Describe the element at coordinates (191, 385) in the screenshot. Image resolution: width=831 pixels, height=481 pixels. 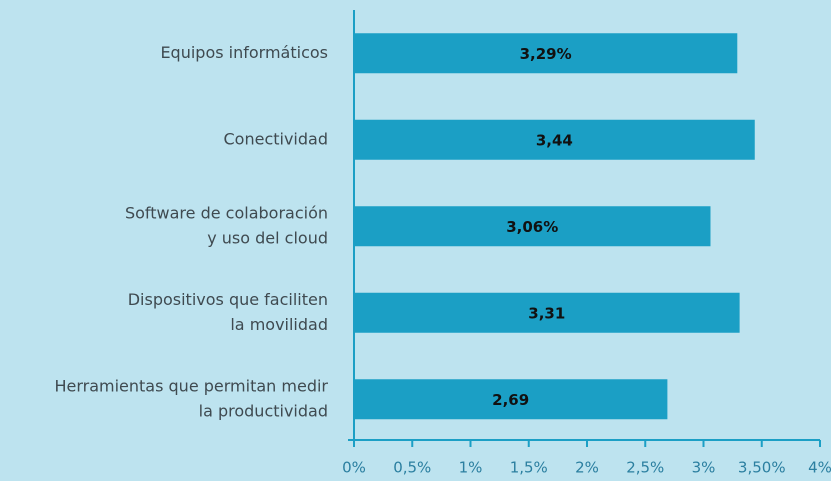
I see `category-label: Herramientas que permitan medir` at that location.